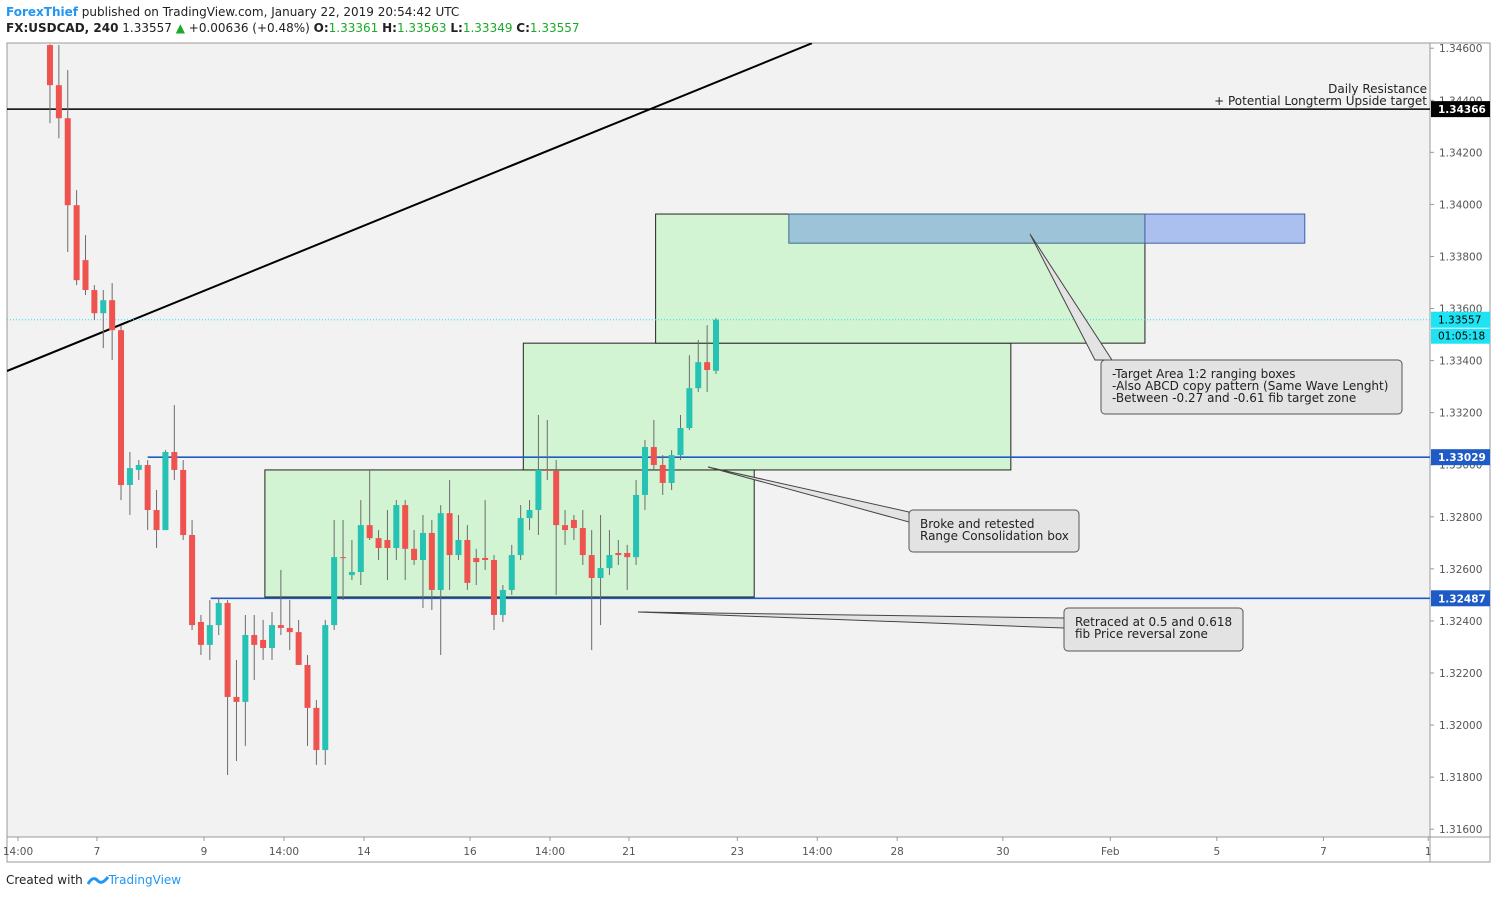 This screenshot has height=899, width=1496. What do you see at coordinates (1462, 599) in the screenshot?
I see `level-label: 1.32487` at bounding box center [1462, 599].